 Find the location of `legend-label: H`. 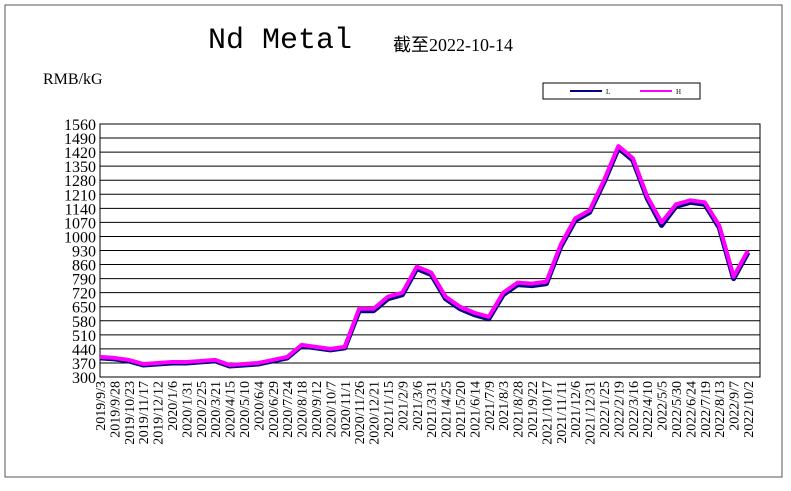

legend-label: H is located at coordinates (678, 92).